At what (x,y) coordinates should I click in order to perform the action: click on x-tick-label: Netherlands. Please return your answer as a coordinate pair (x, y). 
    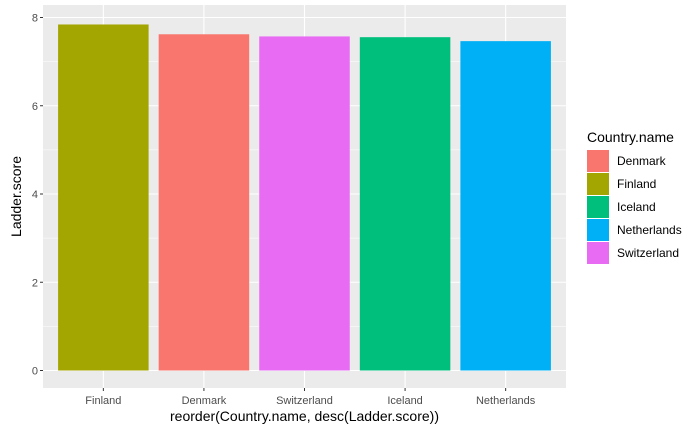
    Looking at the image, I should click on (506, 401).